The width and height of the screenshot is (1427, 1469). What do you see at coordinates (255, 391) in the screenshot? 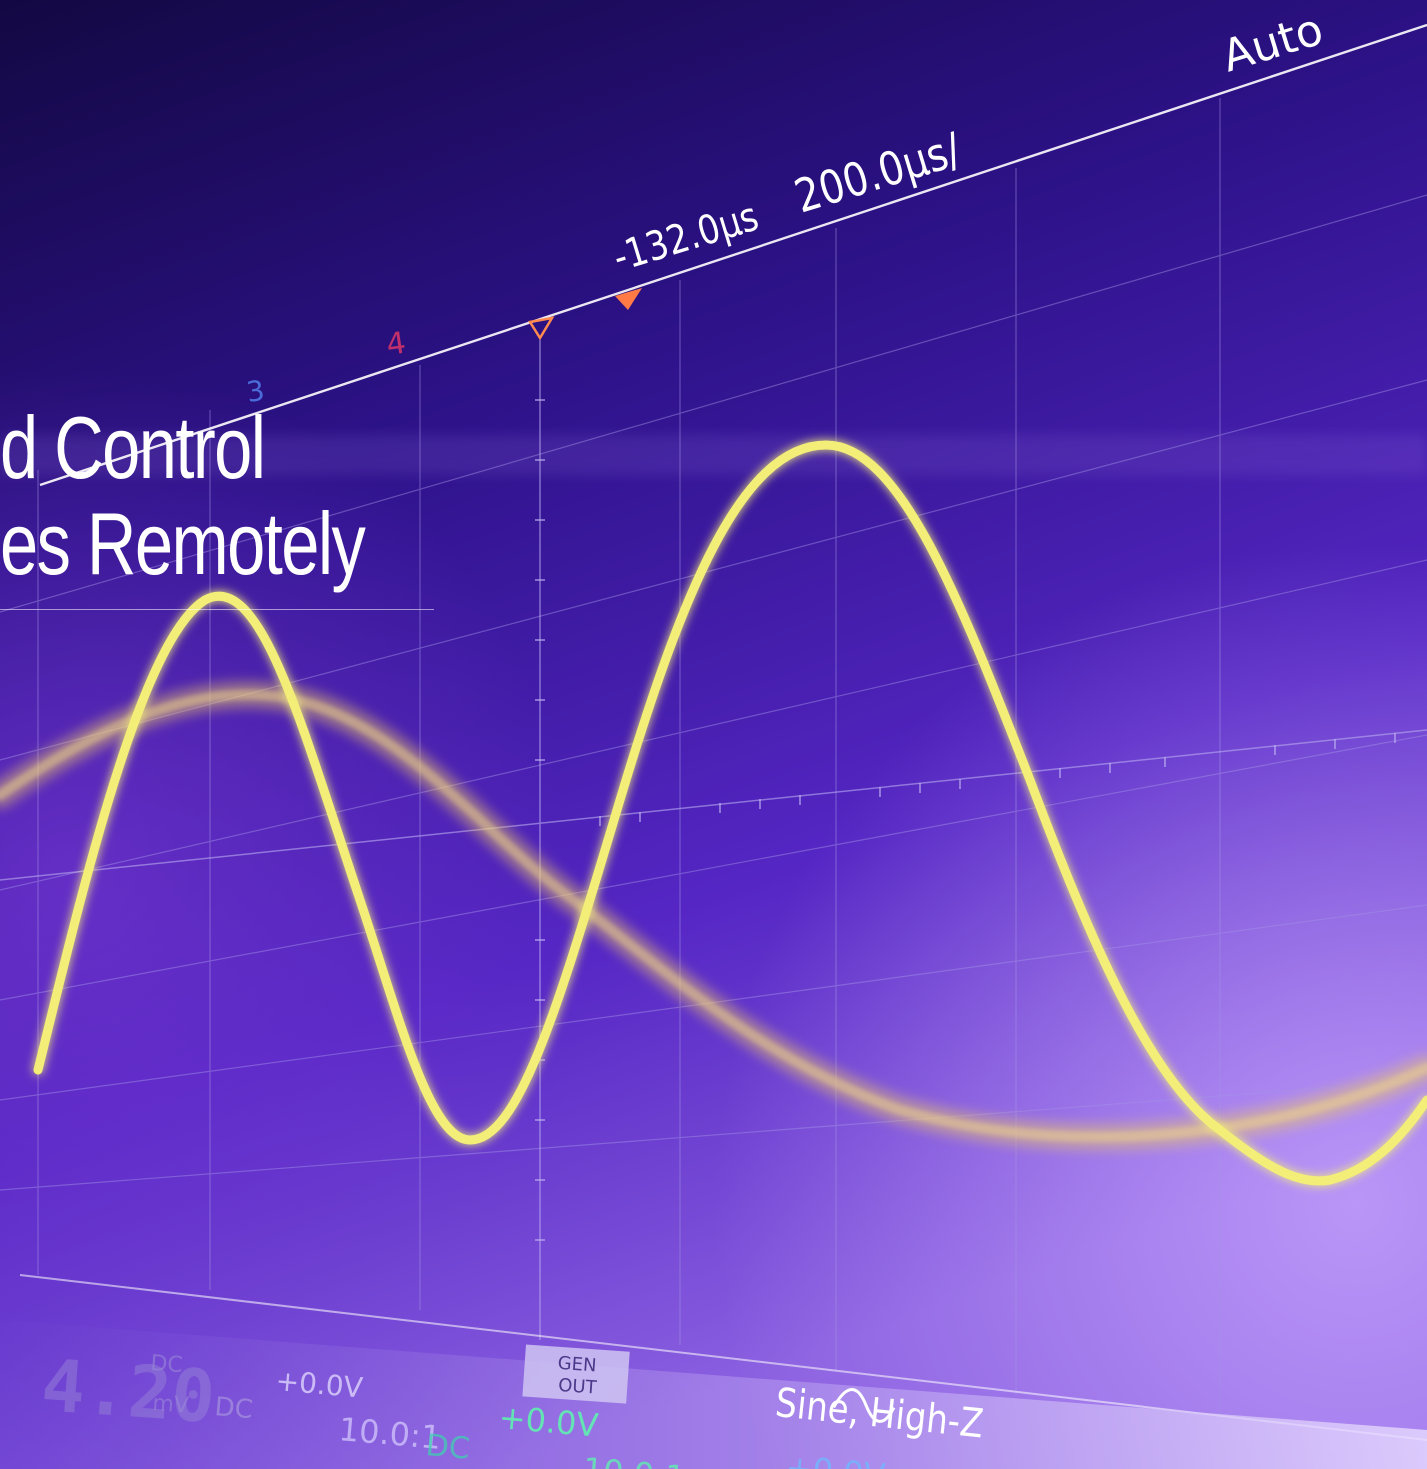
I see `channel-marker-3: 3` at bounding box center [255, 391].